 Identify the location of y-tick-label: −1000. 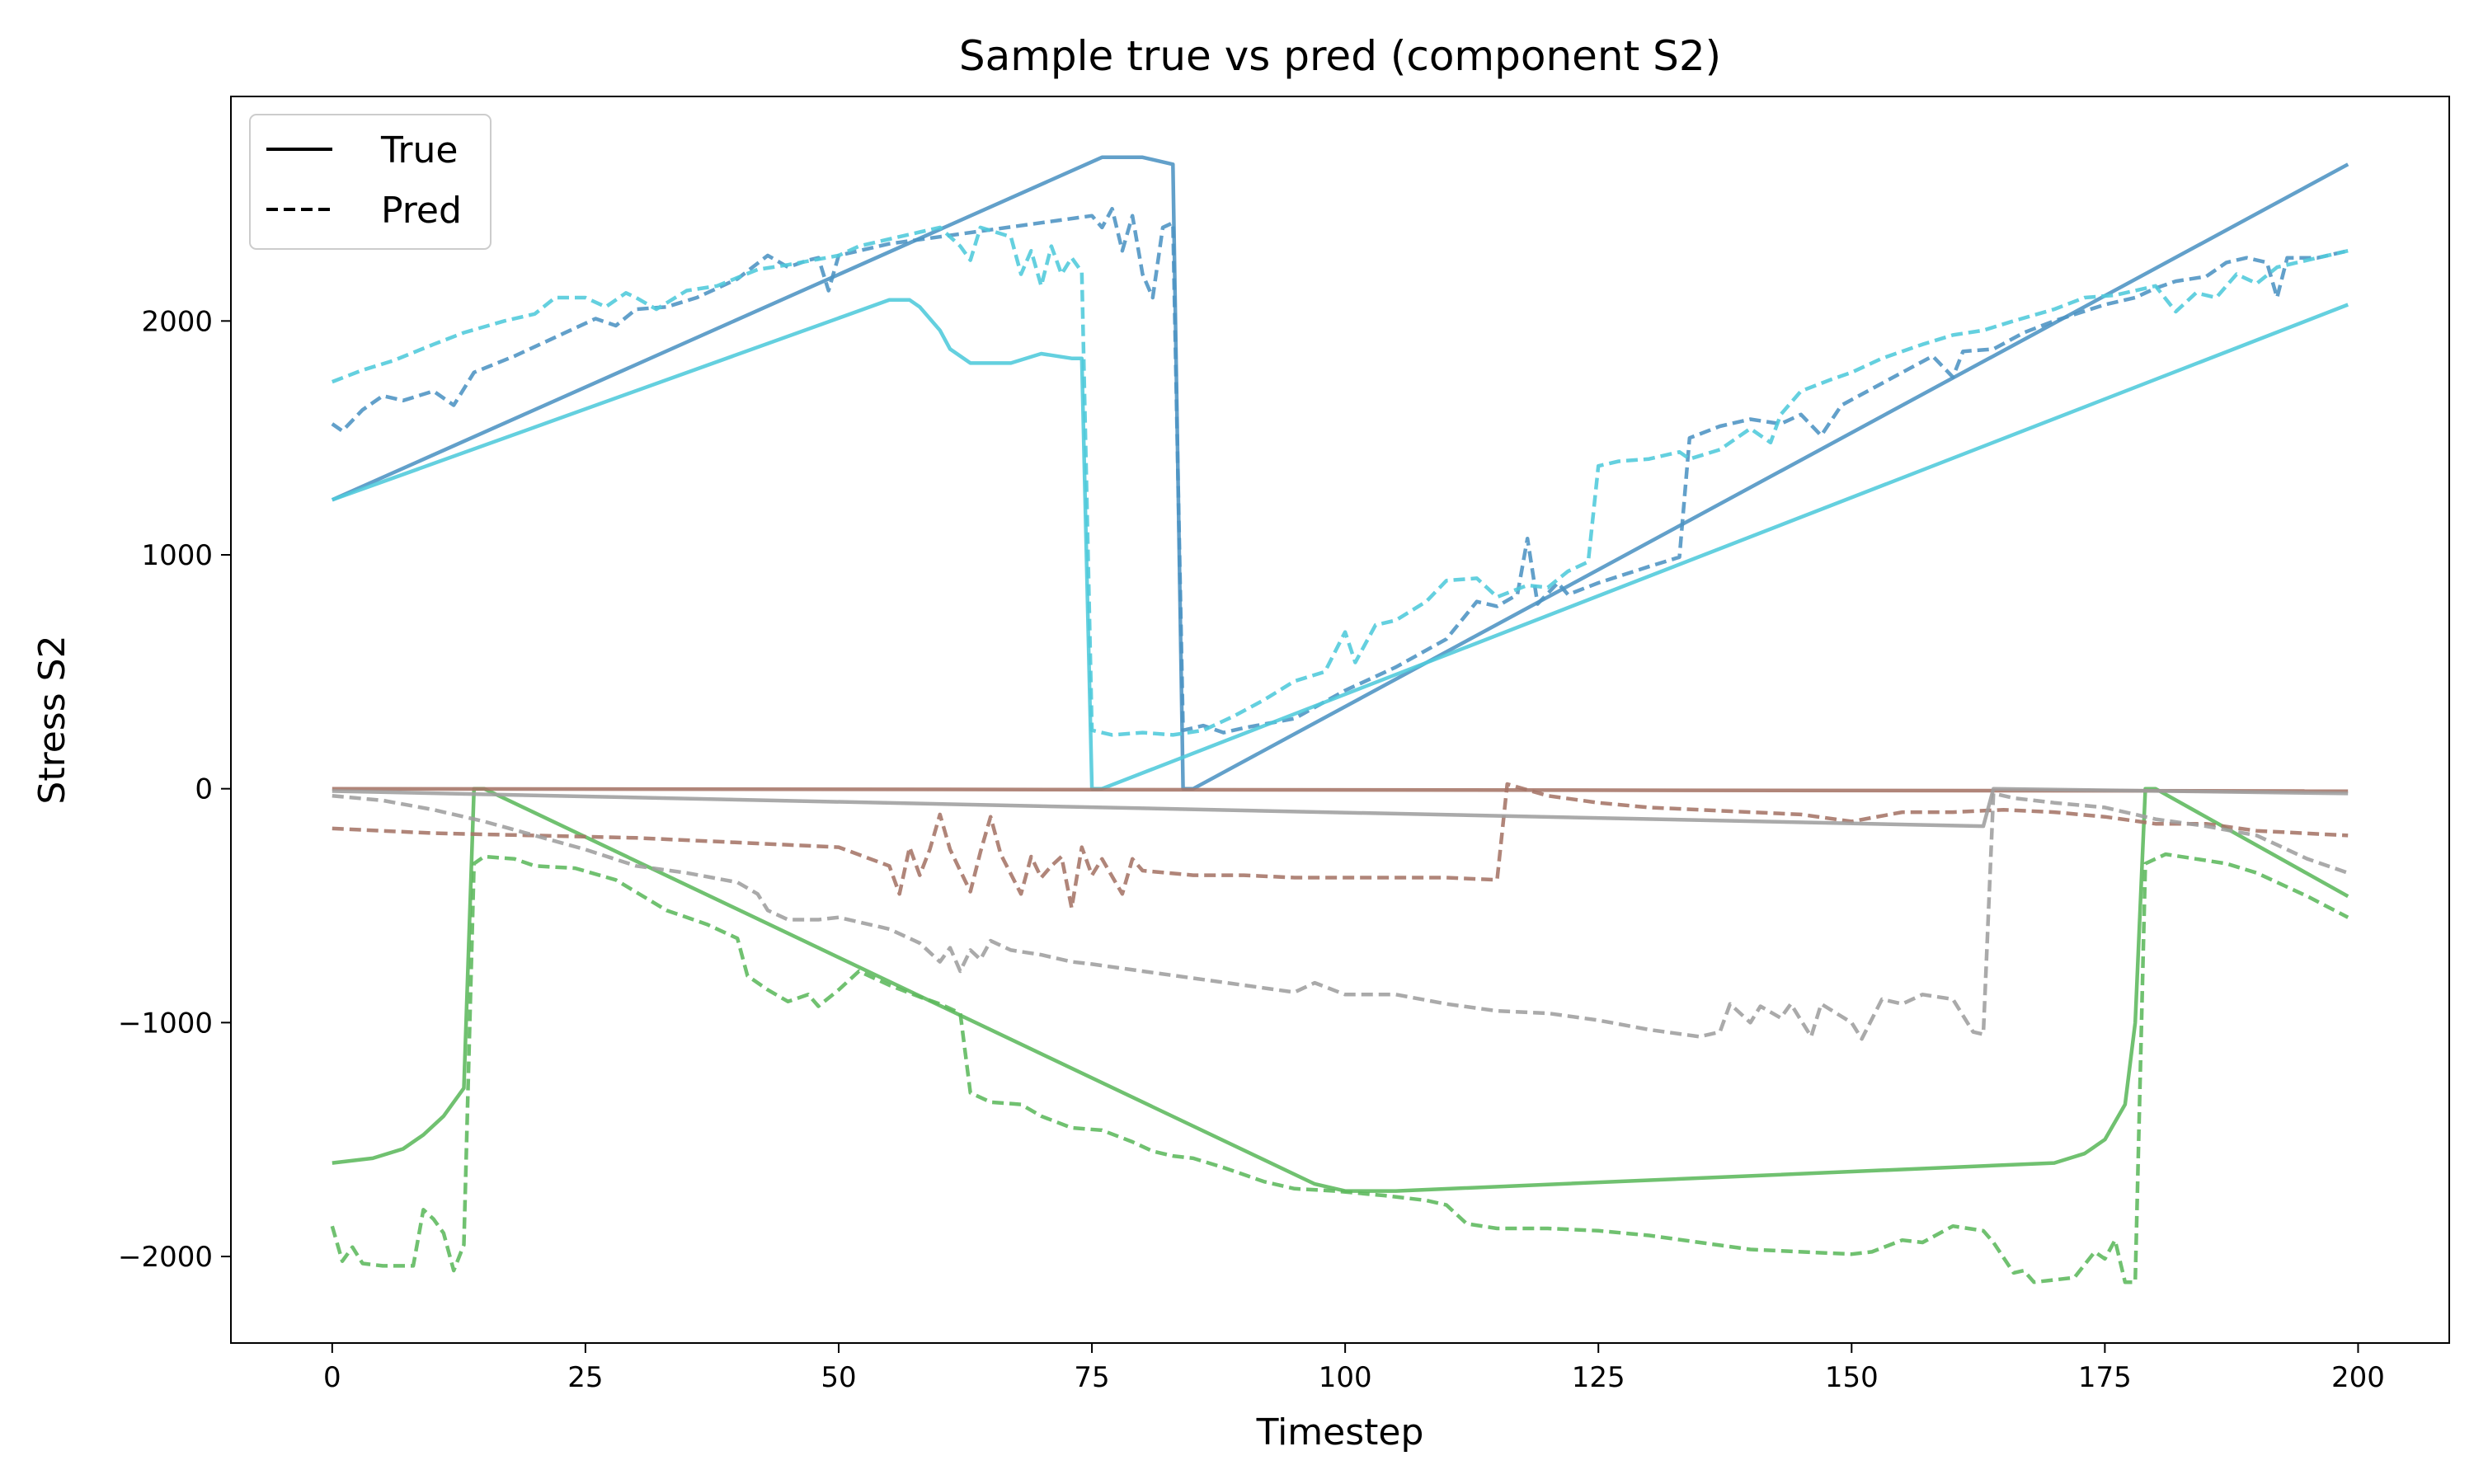
(165, 1024).